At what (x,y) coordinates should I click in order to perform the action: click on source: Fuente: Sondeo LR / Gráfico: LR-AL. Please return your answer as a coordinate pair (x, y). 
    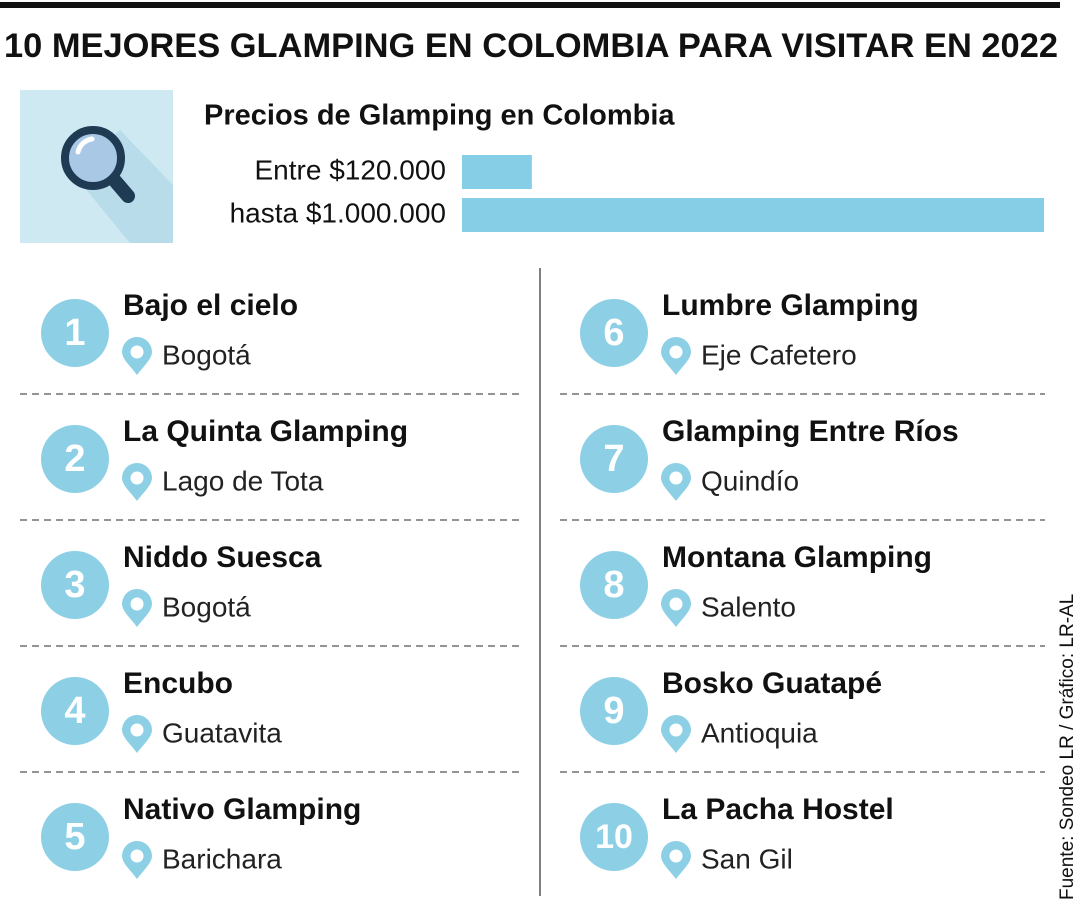
    Looking at the image, I should click on (1067, 747).